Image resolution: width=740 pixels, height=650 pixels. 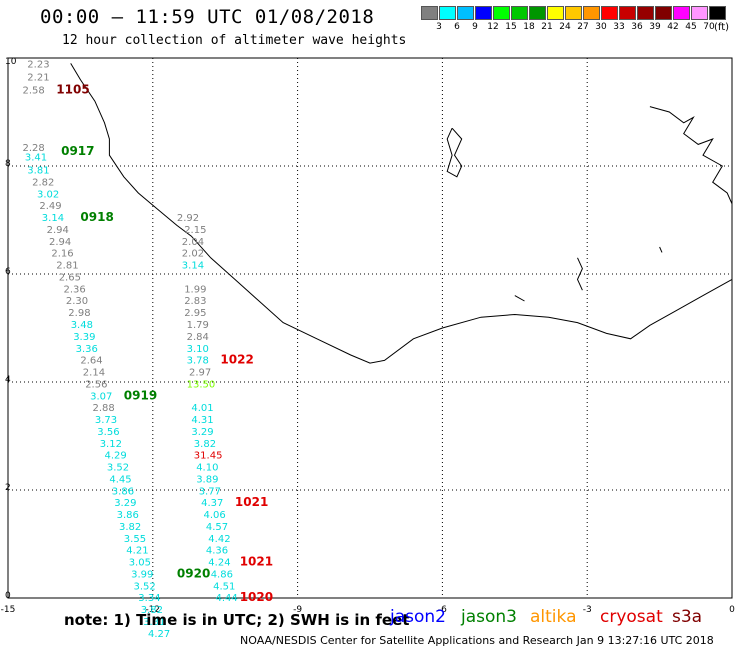 I want to click on legend-label: 3, so click(x=439, y=27).